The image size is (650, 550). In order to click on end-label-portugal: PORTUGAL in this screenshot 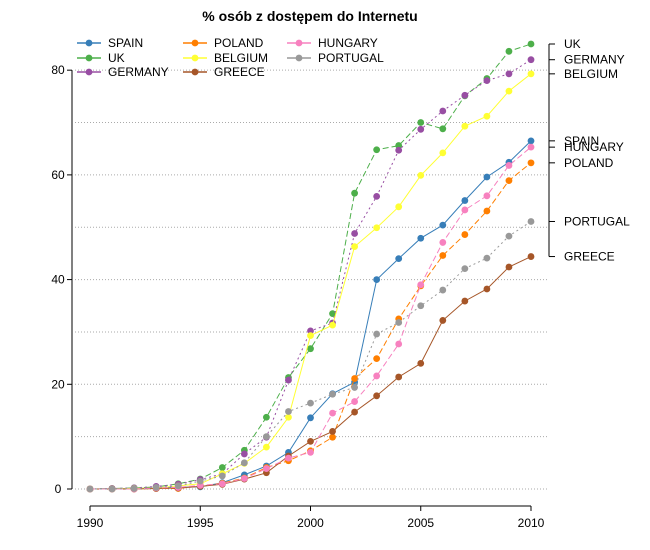, I will do `click(597, 221)`.